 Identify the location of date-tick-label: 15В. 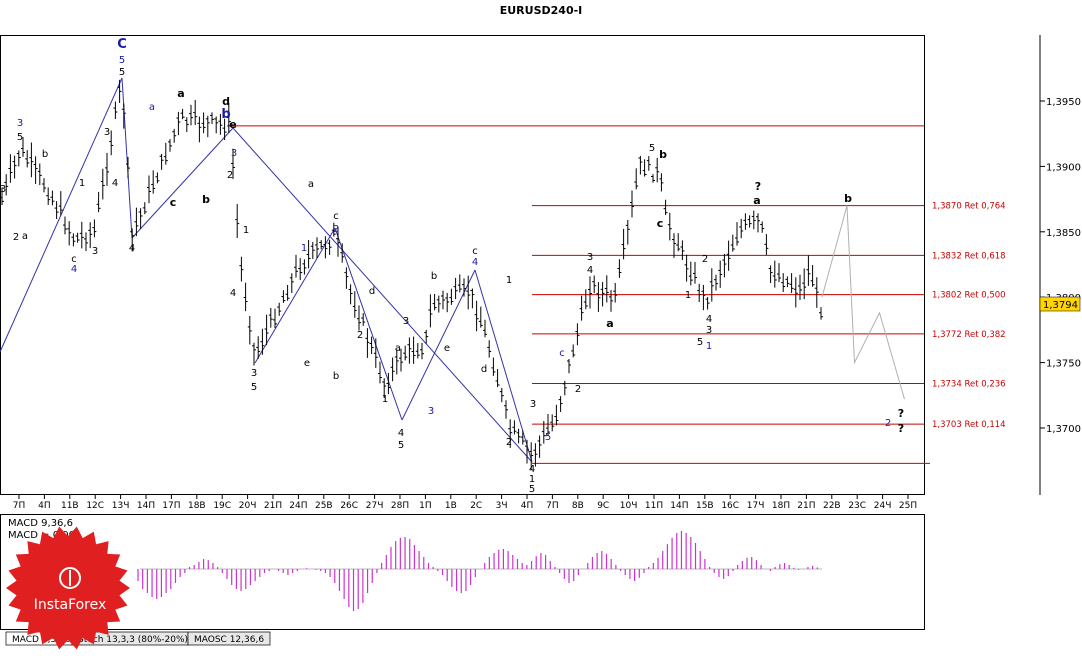
(705, 506).